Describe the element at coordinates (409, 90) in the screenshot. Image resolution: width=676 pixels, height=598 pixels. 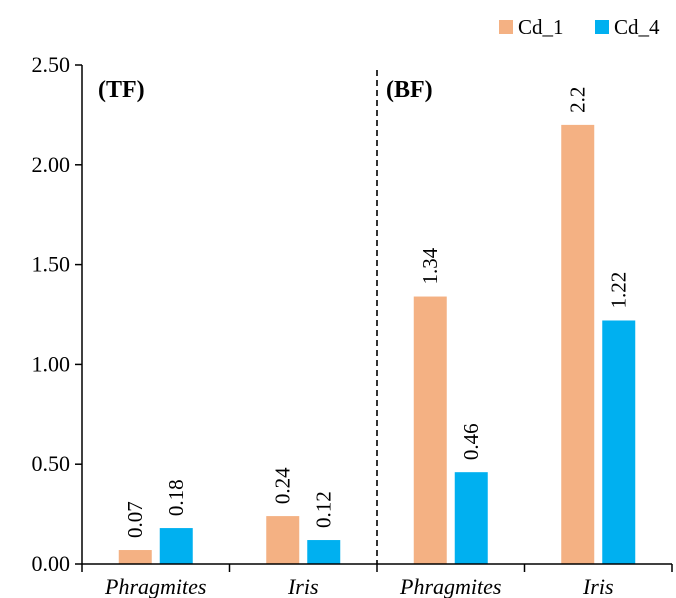
I see `panel-label: (BF)` at that location.